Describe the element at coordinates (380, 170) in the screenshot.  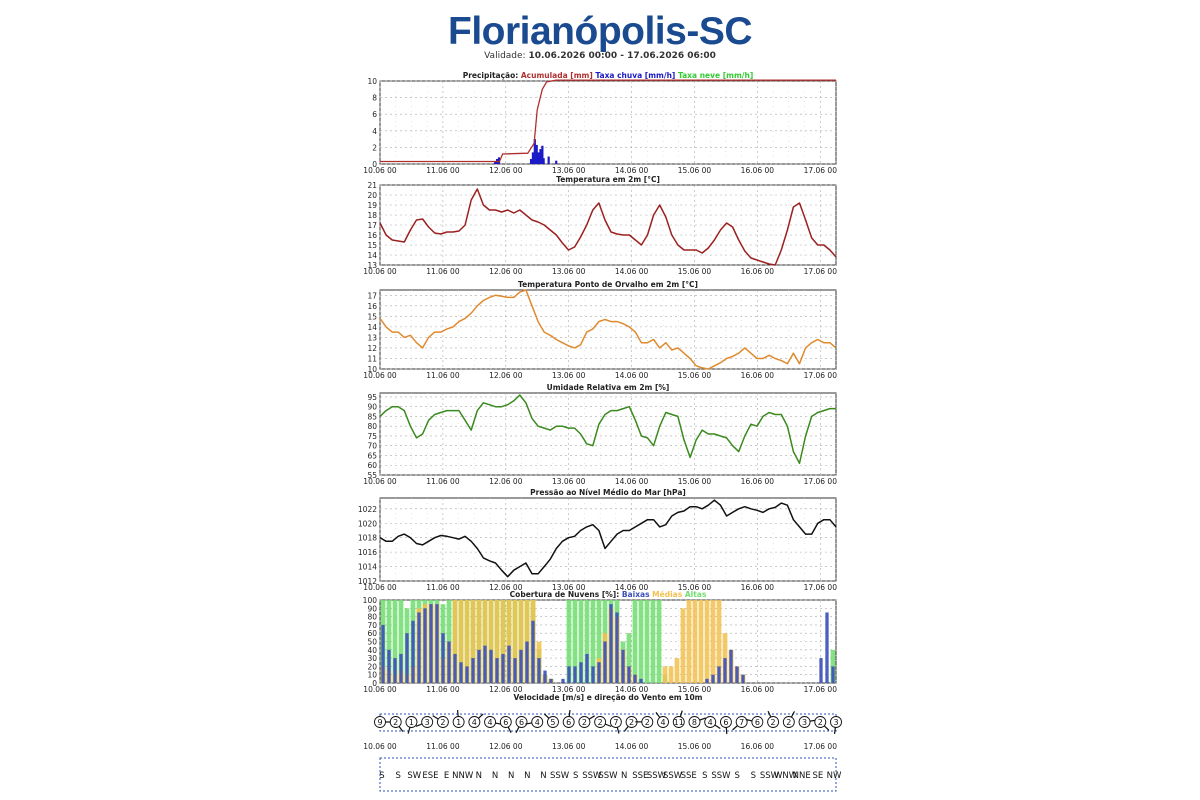
I see `x-tick-label: 10.06 00` at that location.